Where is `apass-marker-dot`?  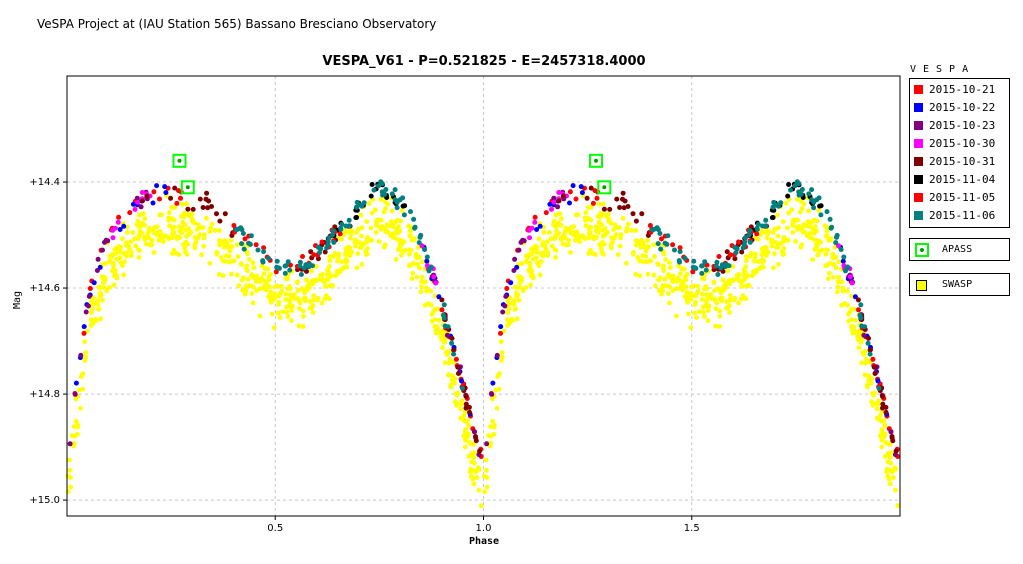 apass-marker-dot is located at coordinates (179, 160).